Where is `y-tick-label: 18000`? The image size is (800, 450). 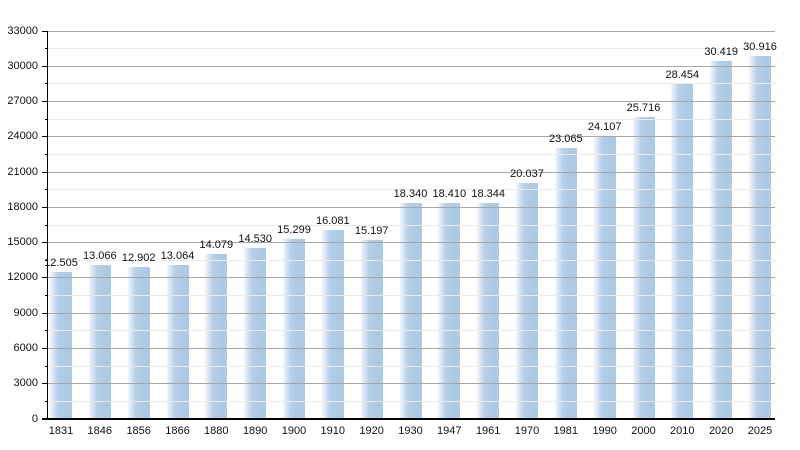
y-tick-label: 18000 is located at coordinates (22, 206).